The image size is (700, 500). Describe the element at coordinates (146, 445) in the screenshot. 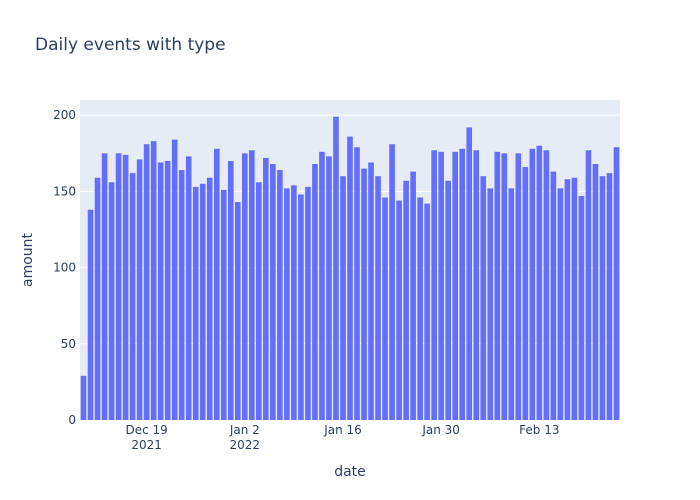

I see `x-tick-year-label: 2021` at that location.